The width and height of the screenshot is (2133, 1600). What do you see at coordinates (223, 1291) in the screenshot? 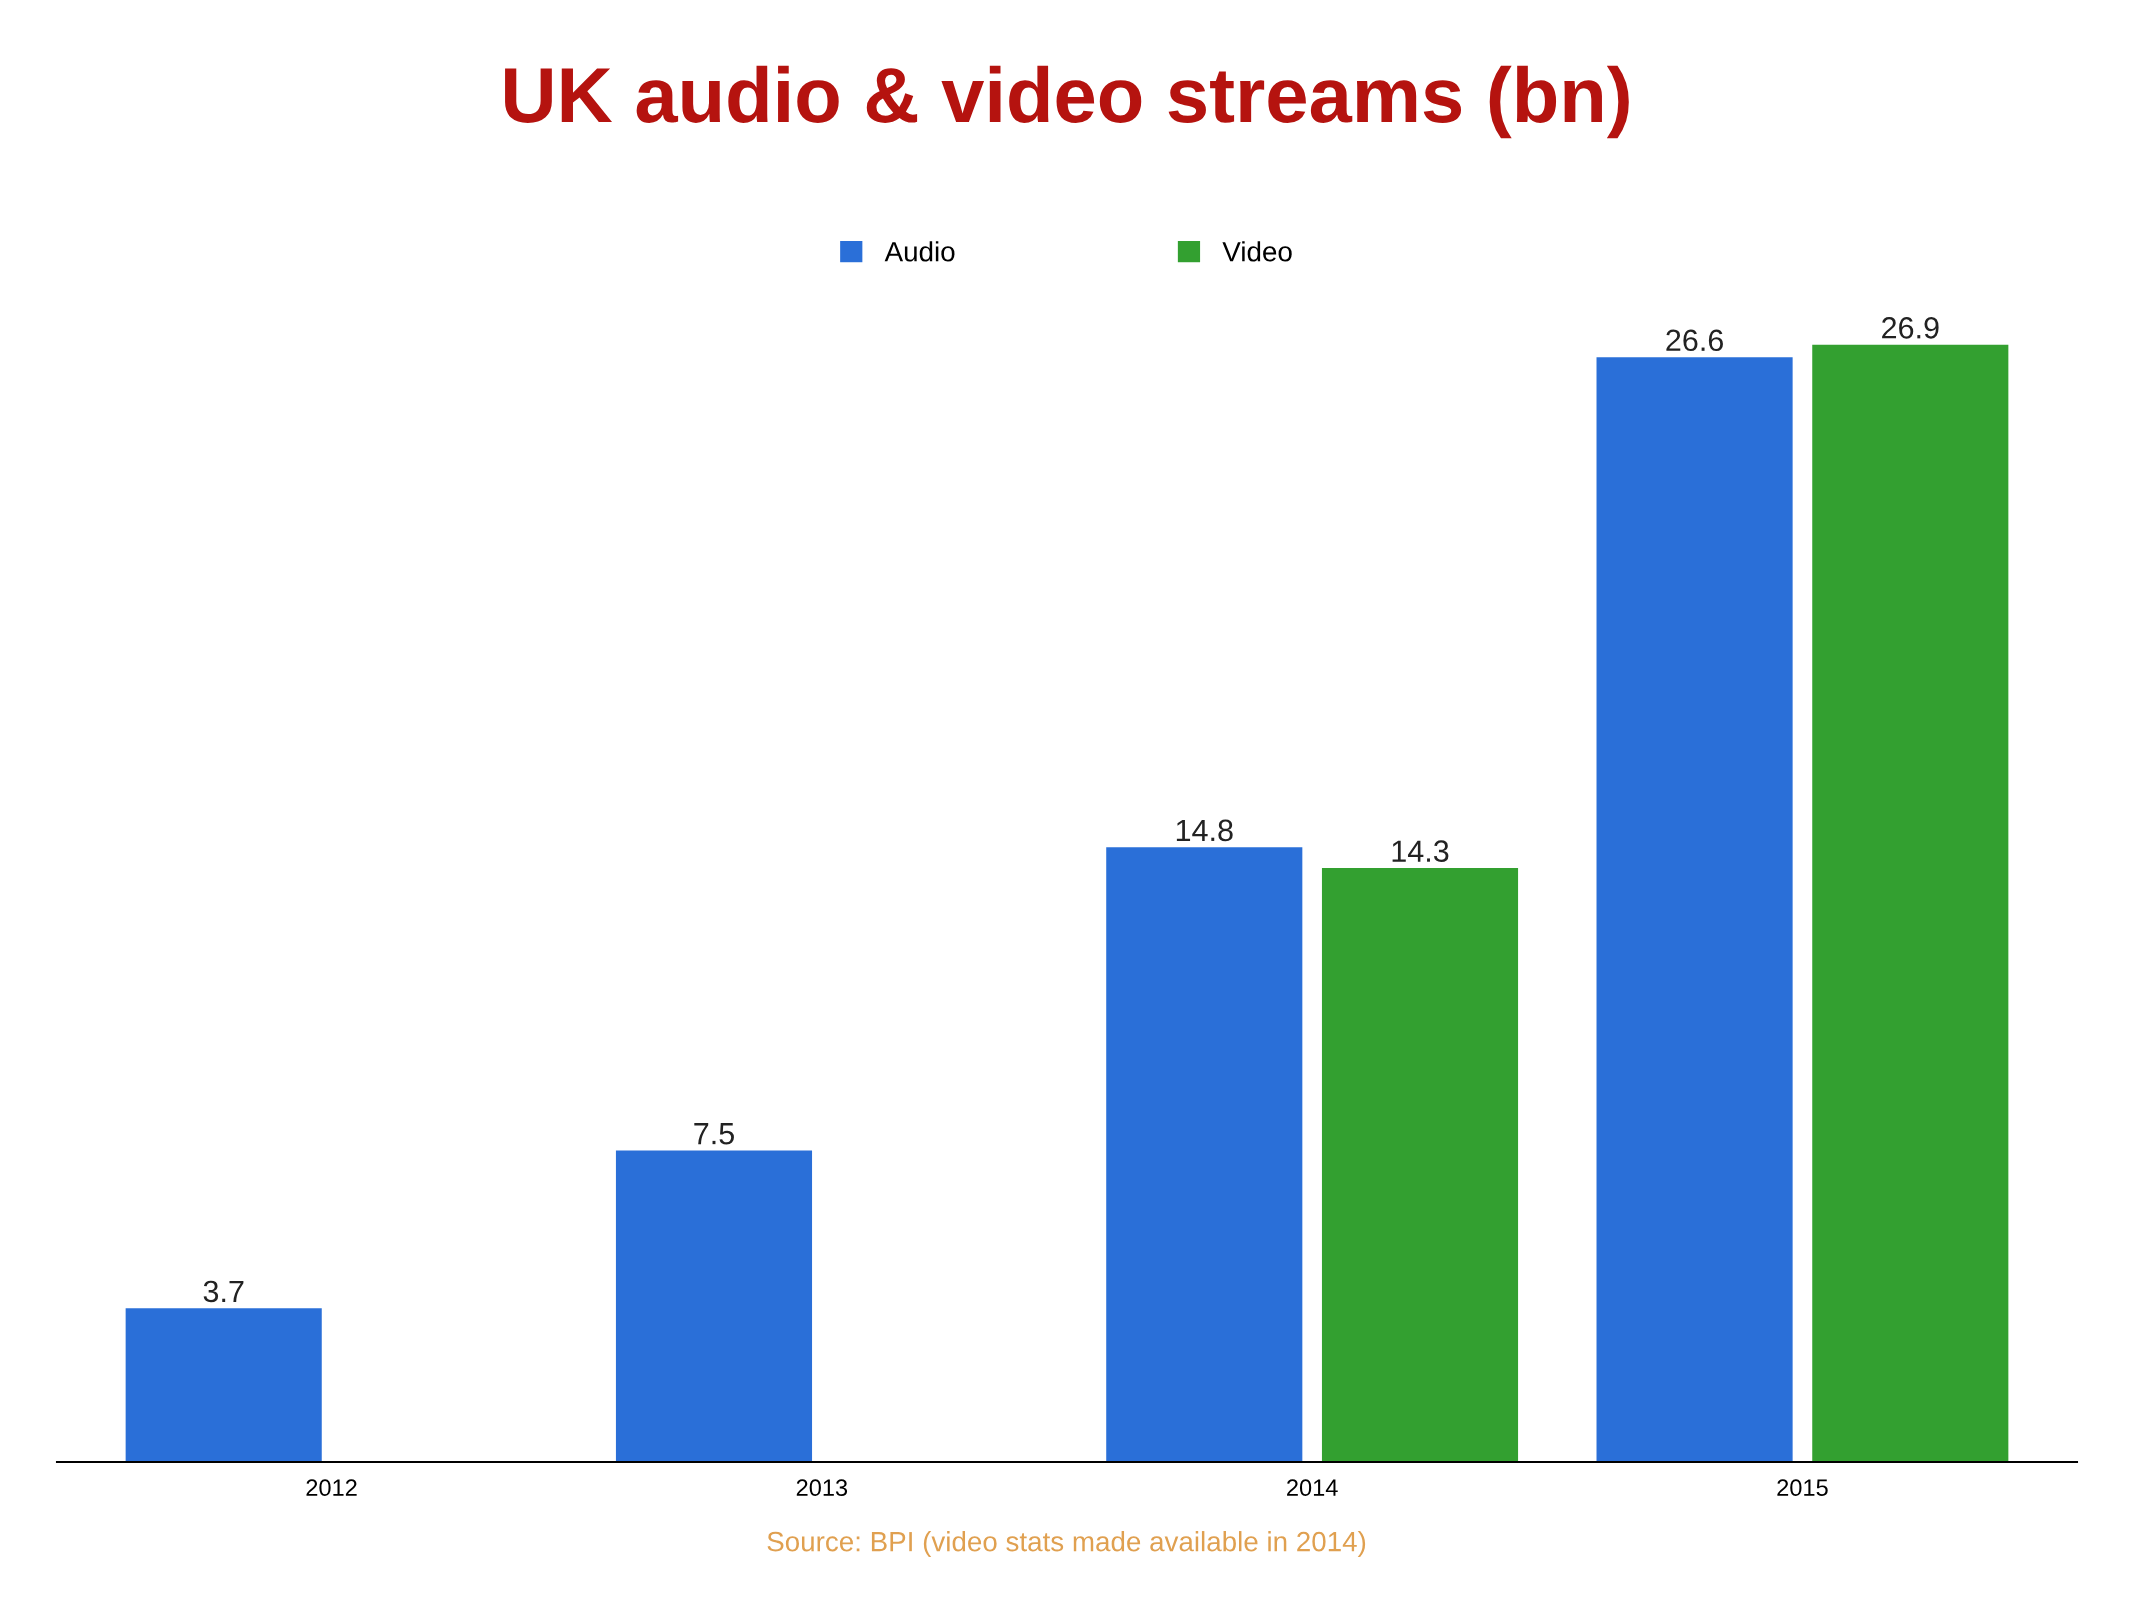
I see `data-label: 3.7` at bounding box center [223, 1291].